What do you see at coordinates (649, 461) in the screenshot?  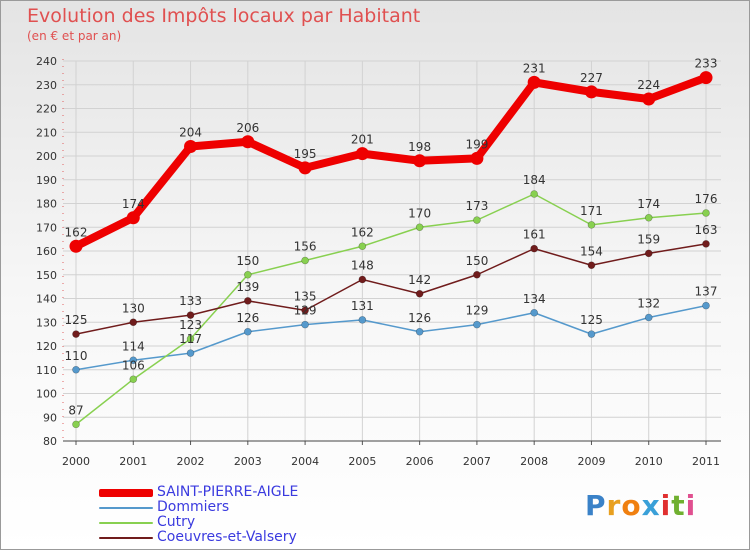 I see `x-tick-label: 2010` at bounding box center [649, 461].